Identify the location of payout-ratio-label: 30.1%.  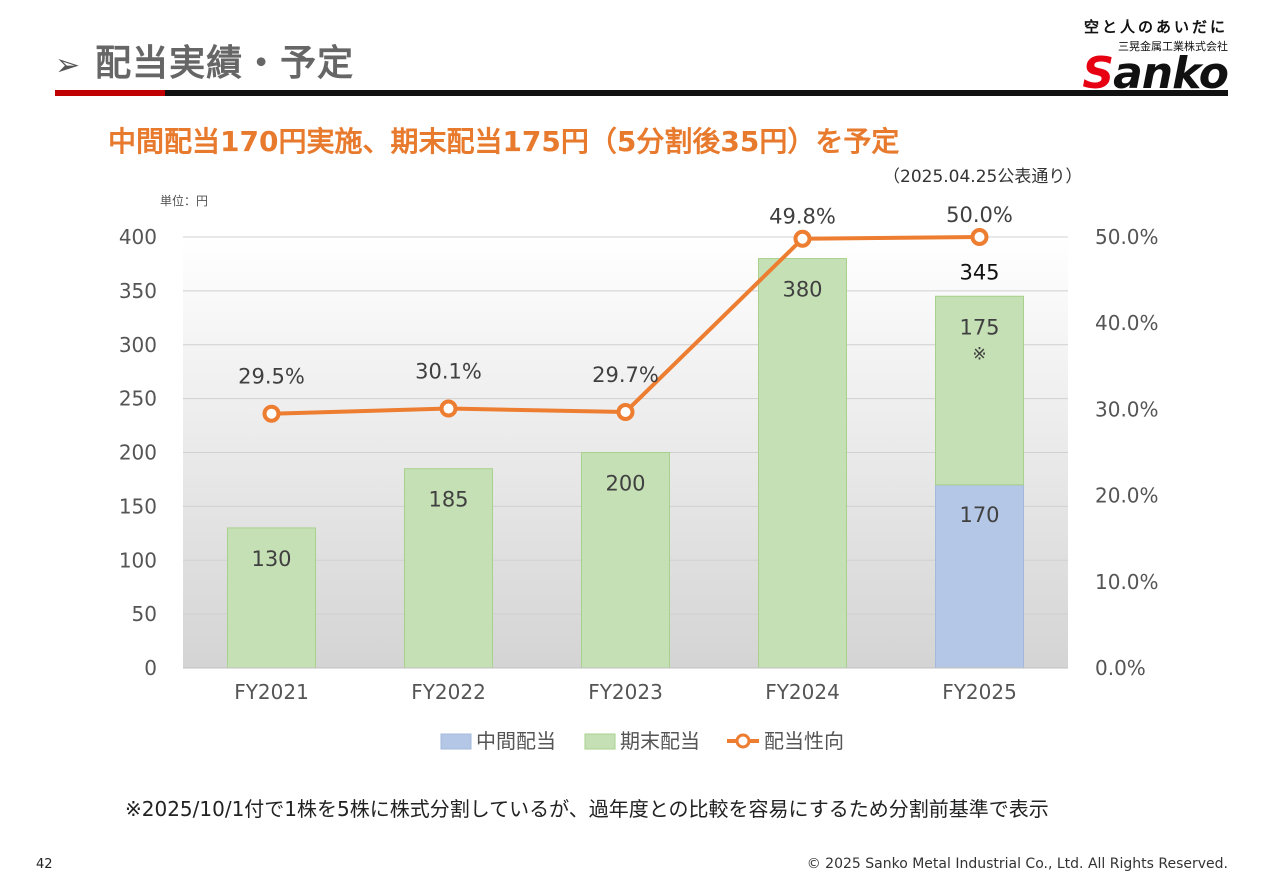
(448, 372).